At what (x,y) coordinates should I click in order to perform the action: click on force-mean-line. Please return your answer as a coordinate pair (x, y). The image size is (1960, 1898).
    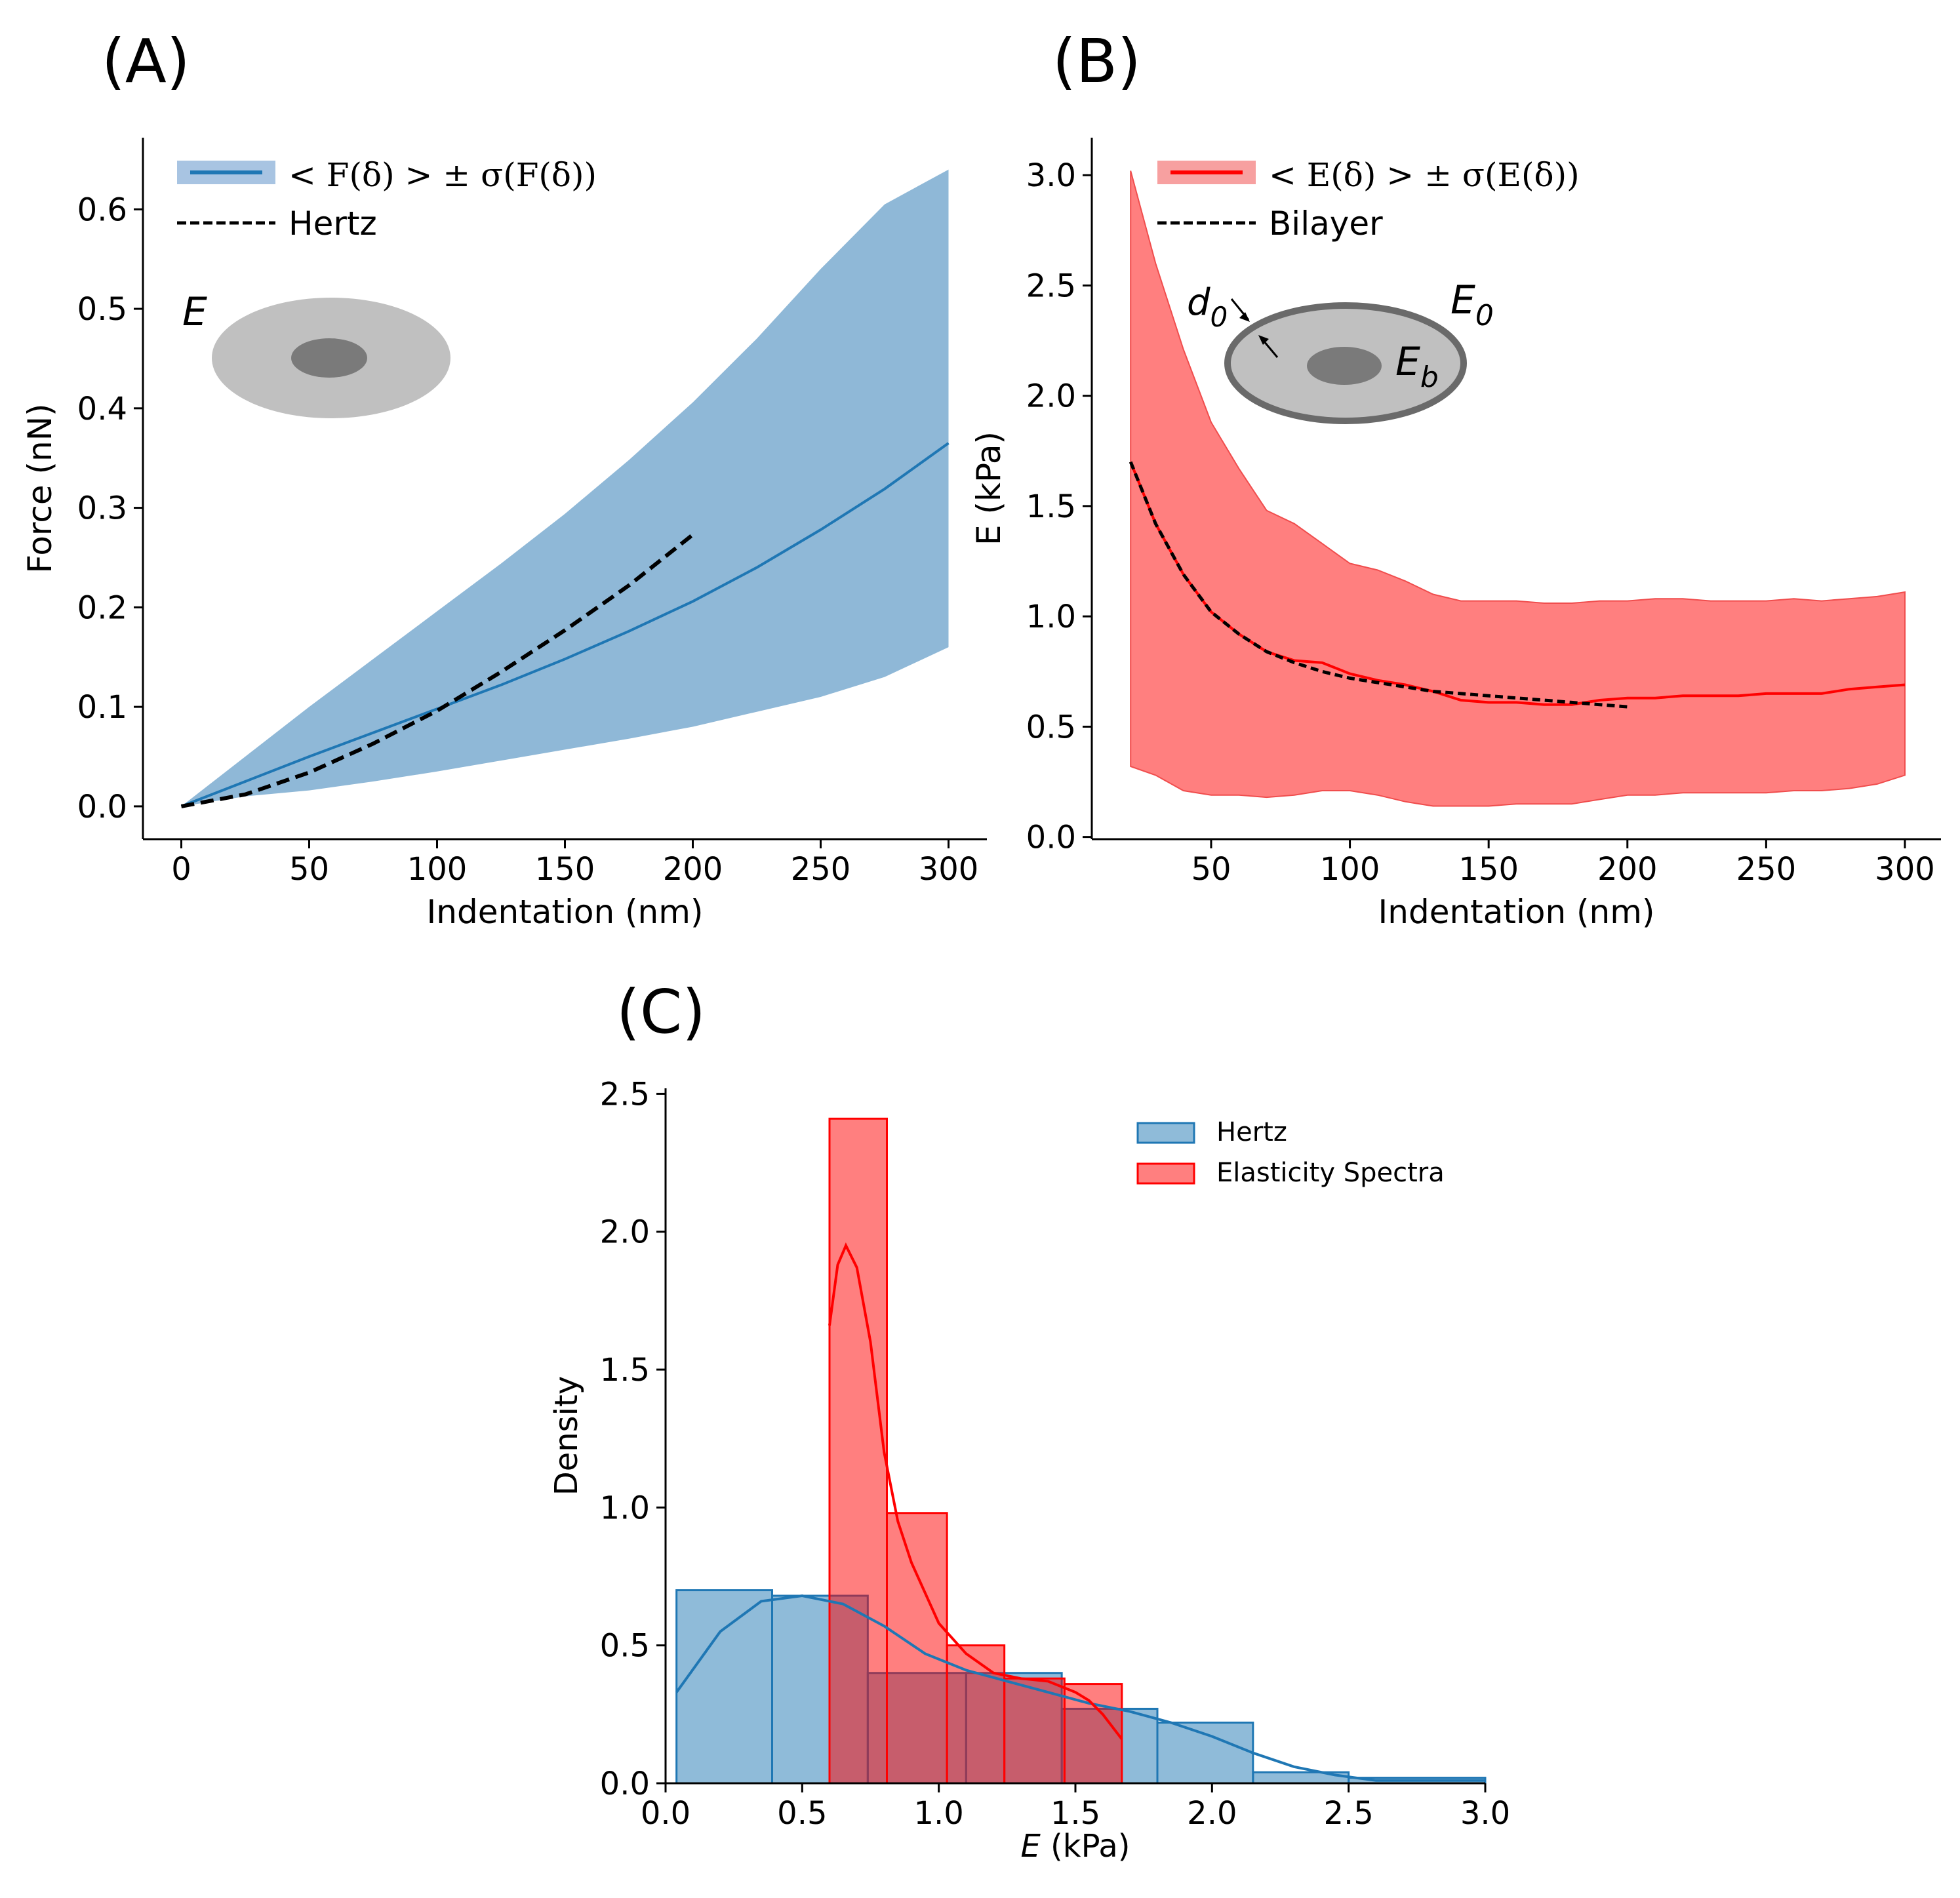
    Looking at the image, I should click on (565, 625).